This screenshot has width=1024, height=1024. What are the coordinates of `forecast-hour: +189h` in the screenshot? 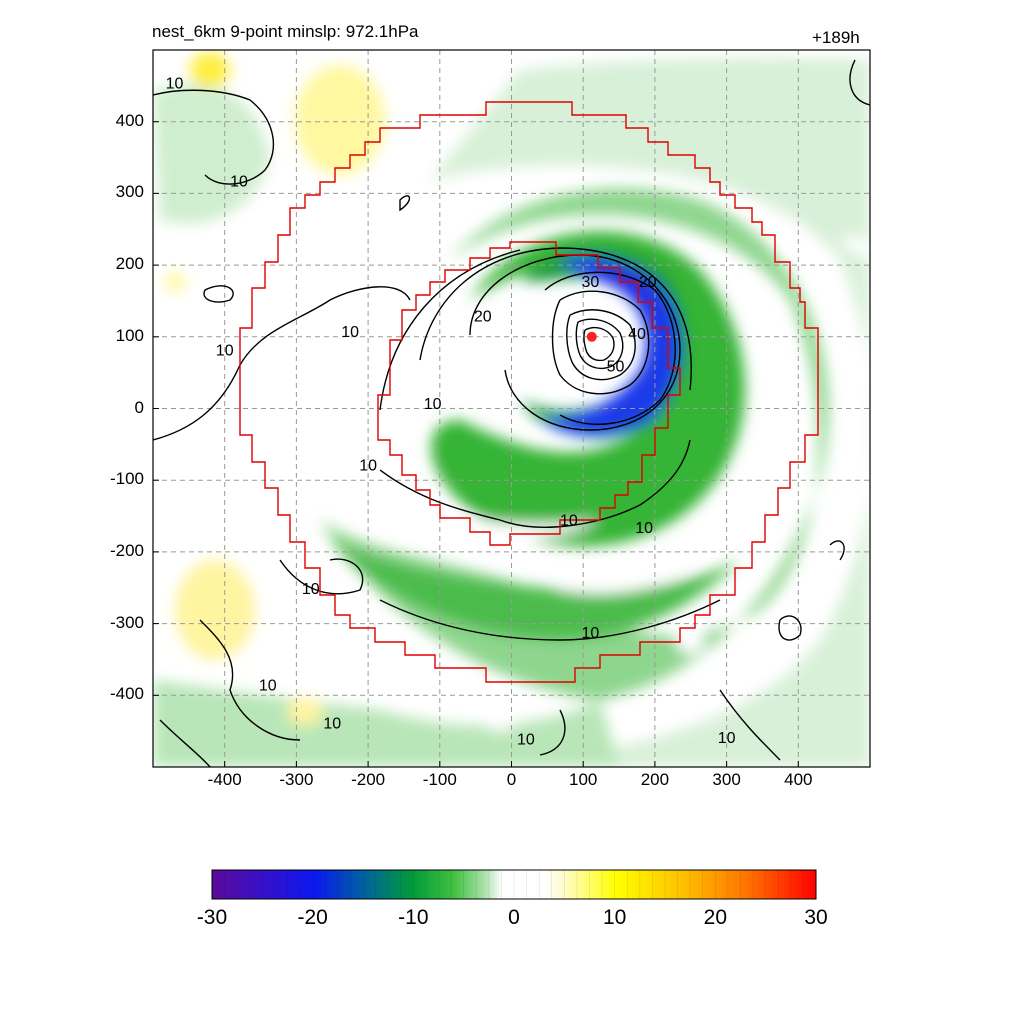 It's located at (836, 37).